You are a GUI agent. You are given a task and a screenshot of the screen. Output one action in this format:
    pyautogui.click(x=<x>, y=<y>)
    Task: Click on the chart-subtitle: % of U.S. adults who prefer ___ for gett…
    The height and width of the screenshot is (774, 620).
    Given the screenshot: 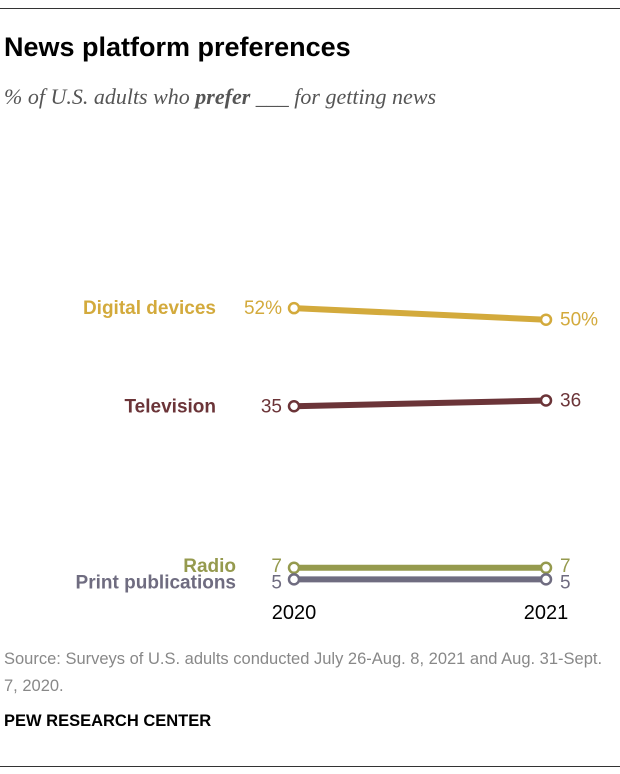 What is the action you would take?
    pyautogui.click(x=220, y=97)
    